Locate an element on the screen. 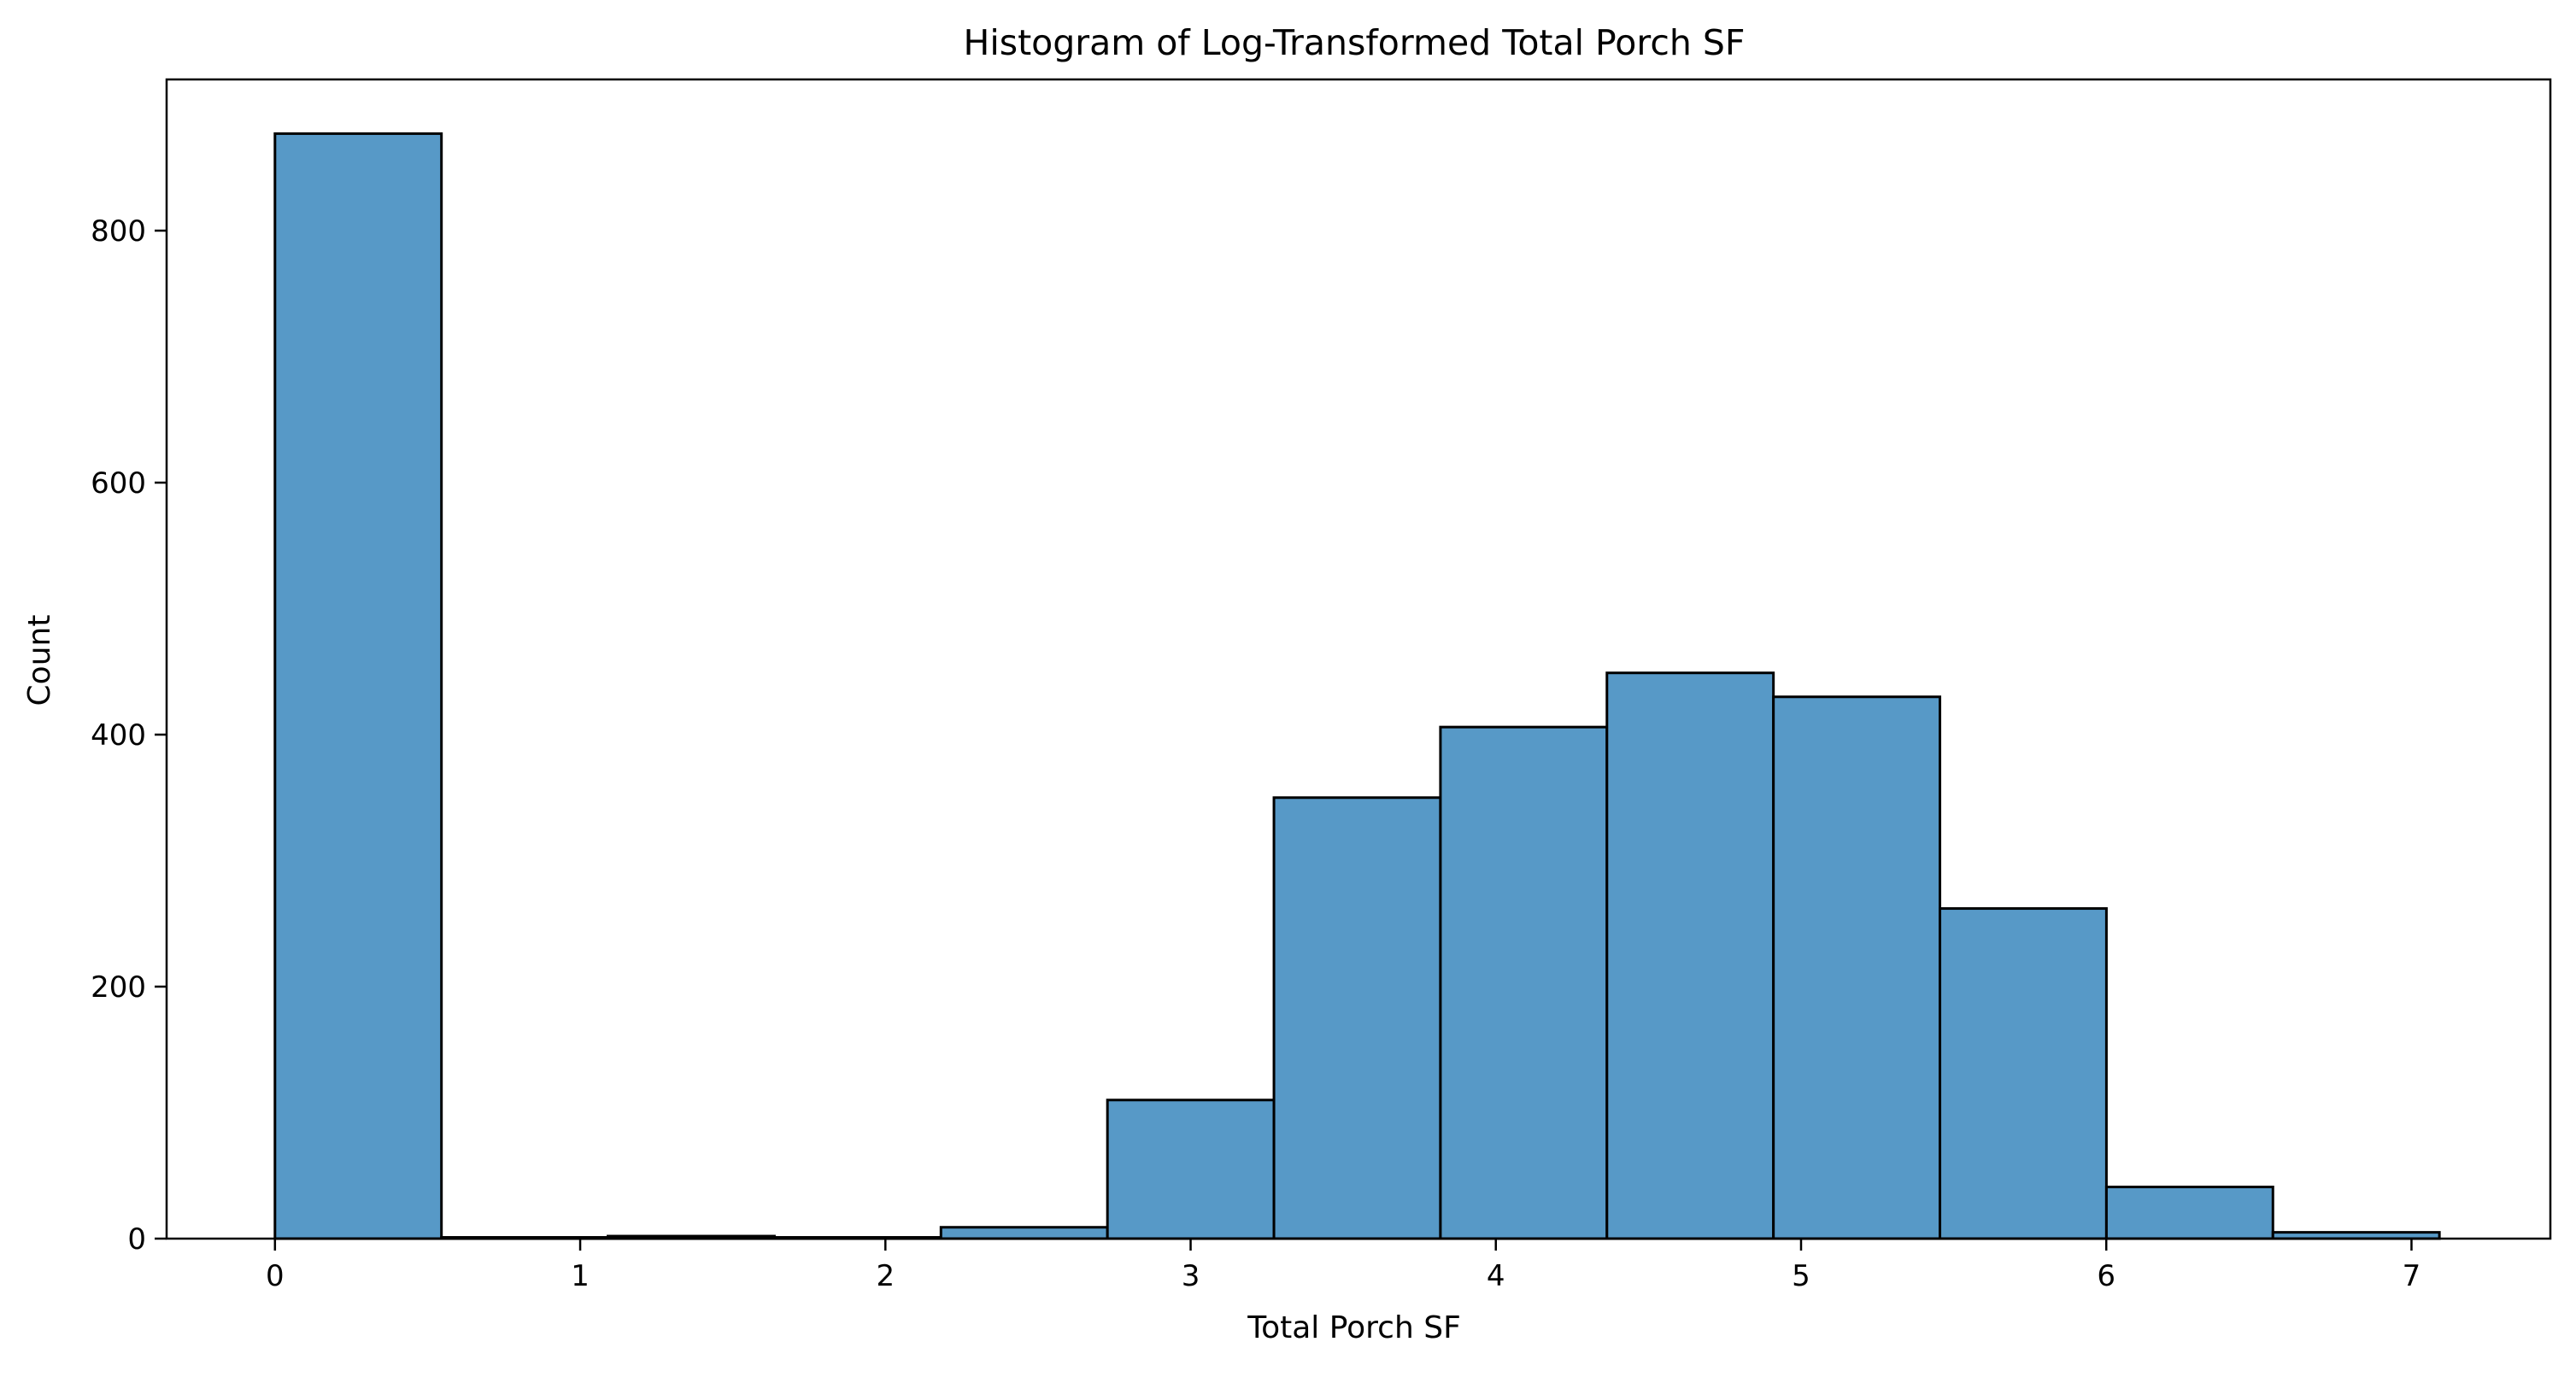 The height and width of the screenshot is (1377, 2576). x-tick-label: 6 is located at coordinates (2106, 1276).